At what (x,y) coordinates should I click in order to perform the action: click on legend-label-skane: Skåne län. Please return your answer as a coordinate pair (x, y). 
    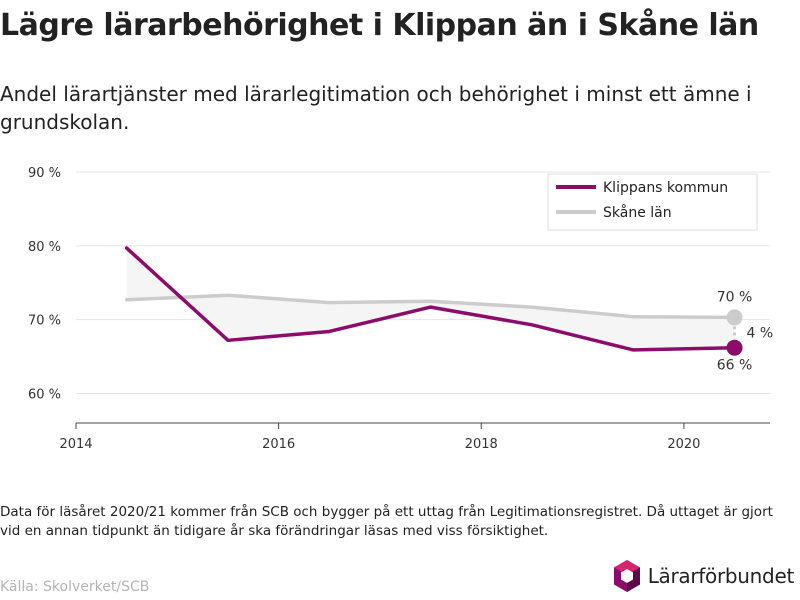
    Looking at the image, I should click on (637, 212).